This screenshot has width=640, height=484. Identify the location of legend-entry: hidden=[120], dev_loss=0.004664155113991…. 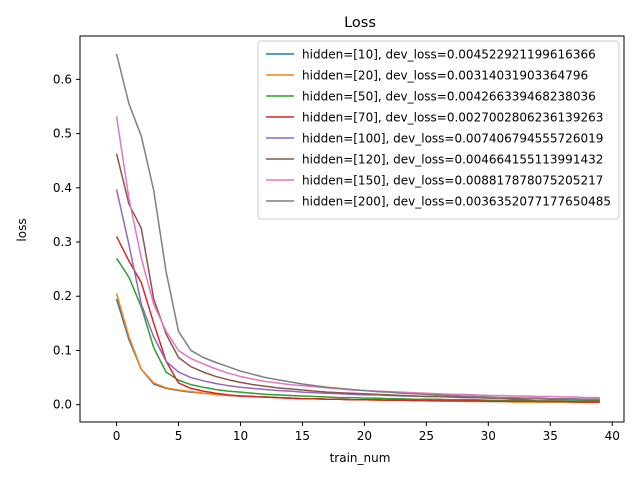
(452, 160).